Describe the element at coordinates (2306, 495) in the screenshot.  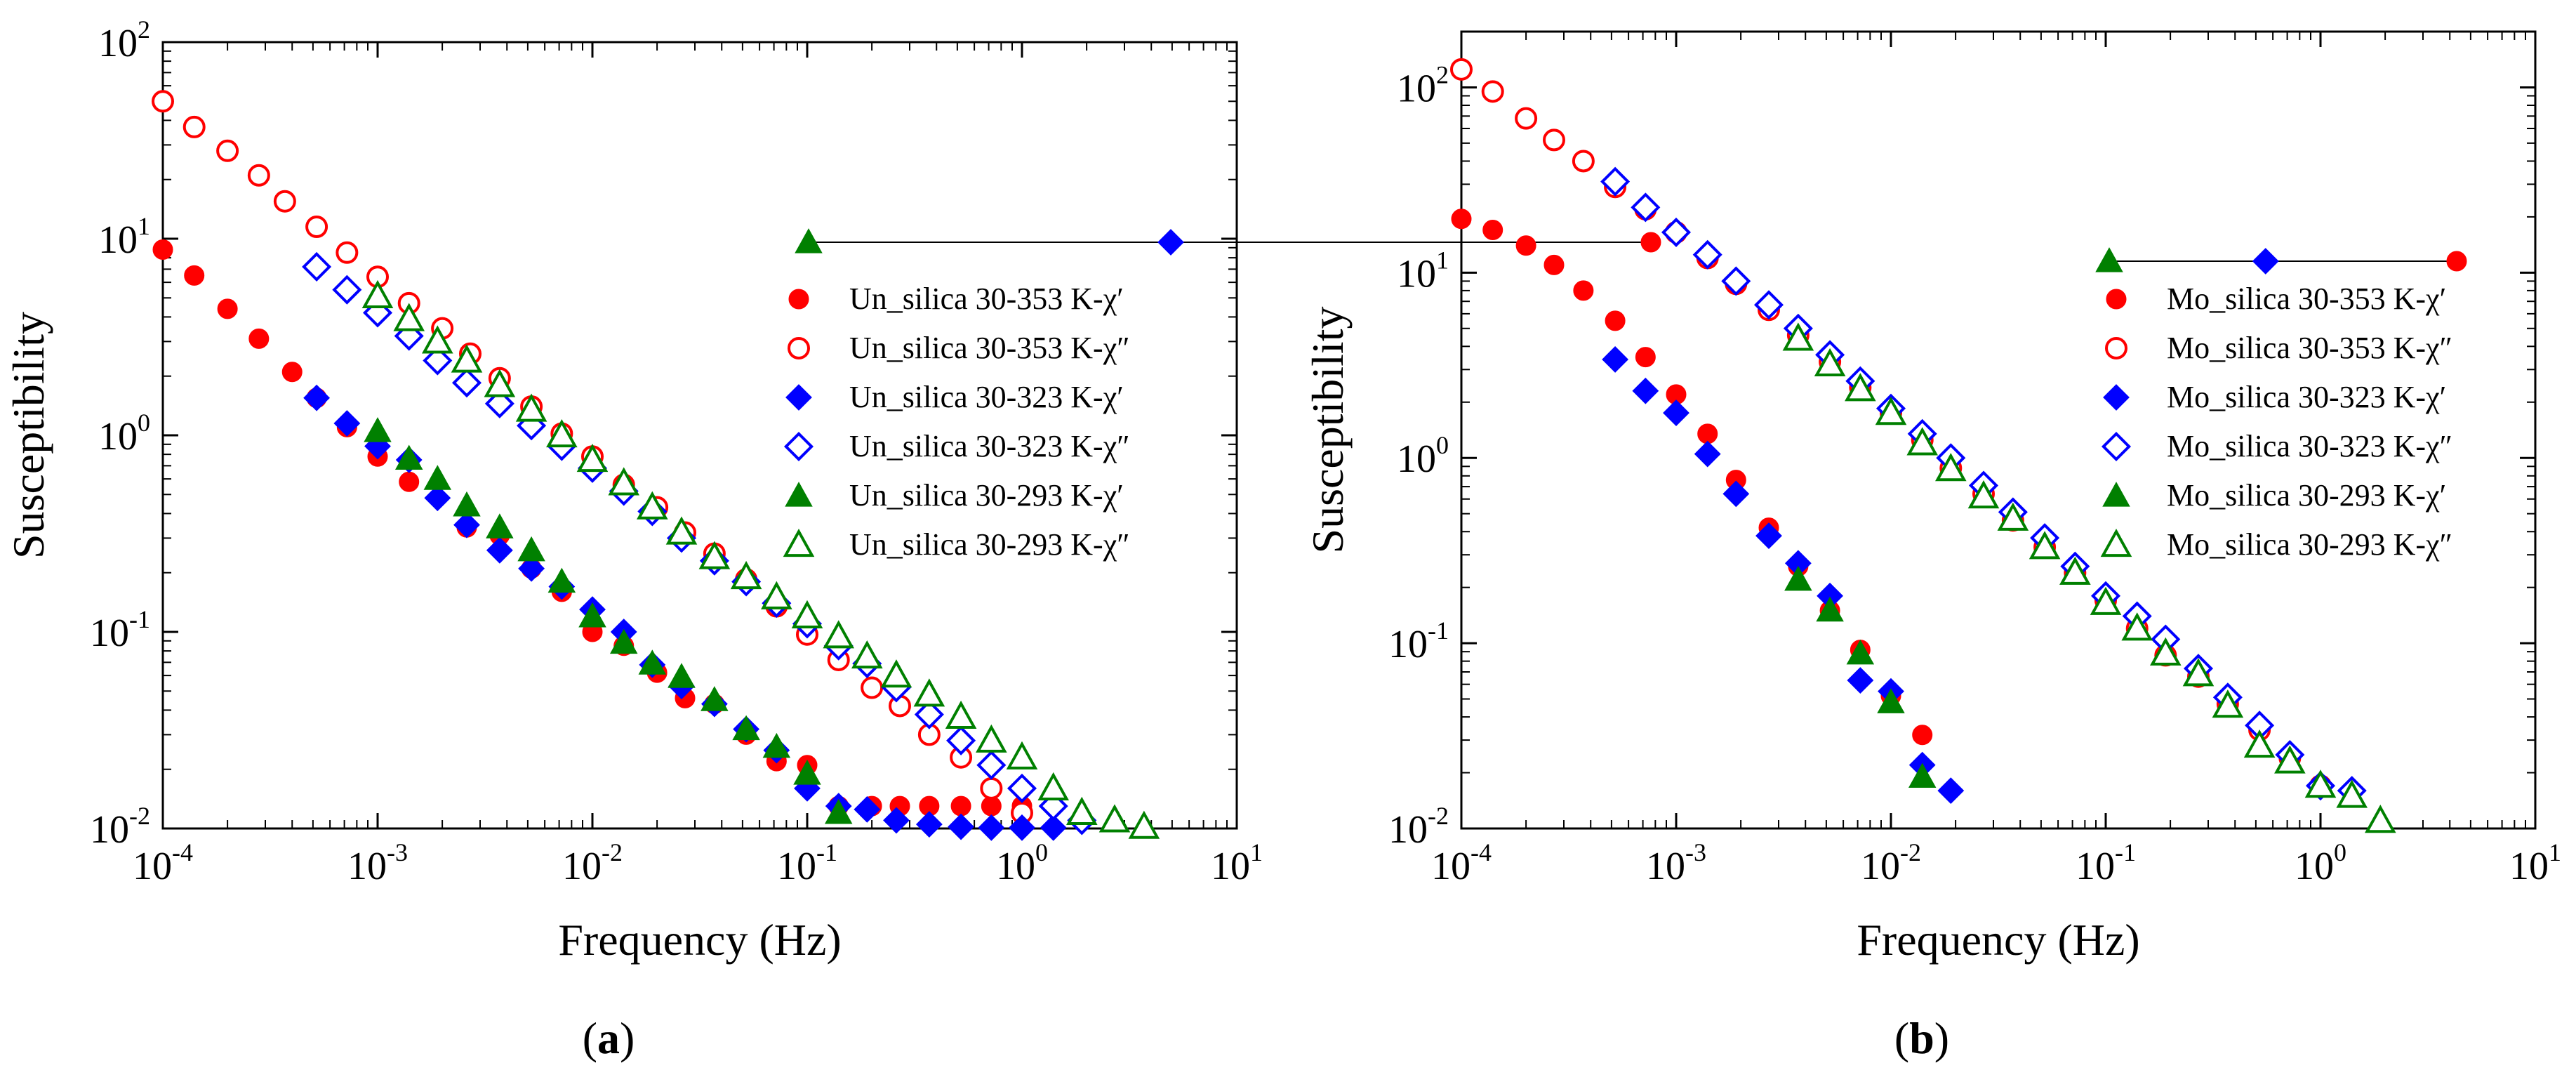
I see `legend-label: Mo_silica 30-293 K-χ′` at that location.